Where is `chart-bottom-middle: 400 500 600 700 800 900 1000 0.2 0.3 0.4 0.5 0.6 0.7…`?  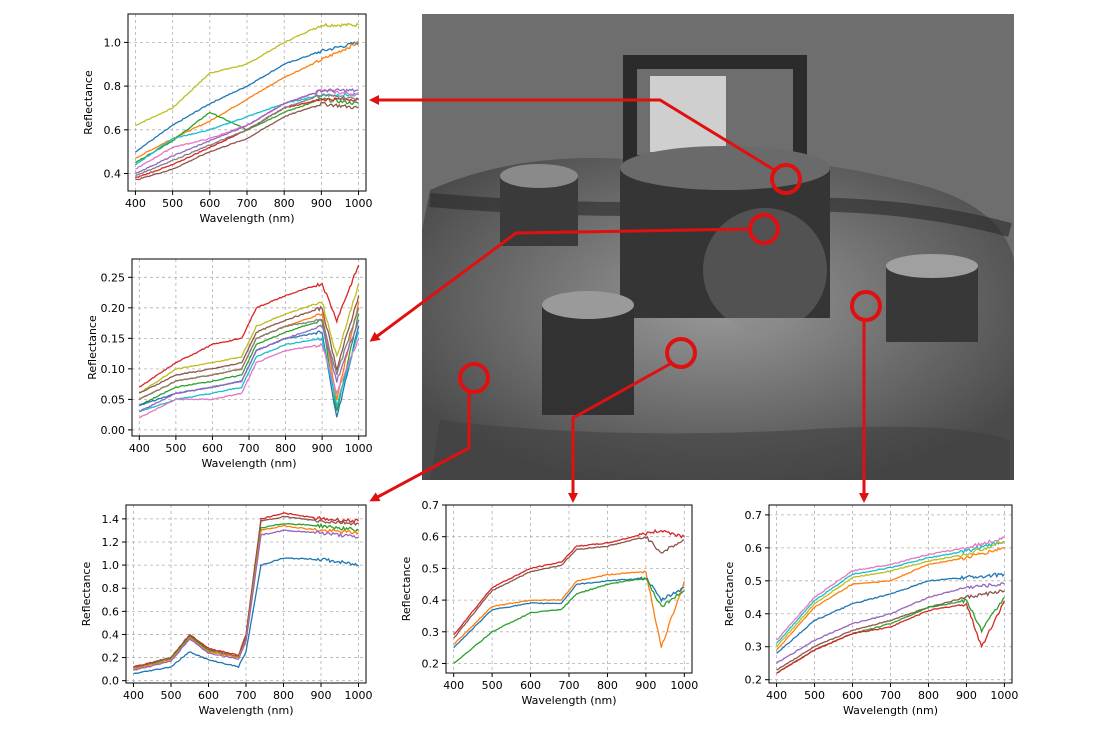 chart-bottom-middle: 400 500 600 700 800 900 1000 0.2 0.3 0.4 0.5 0.6 0.7… is located at coordinates (549, 603).